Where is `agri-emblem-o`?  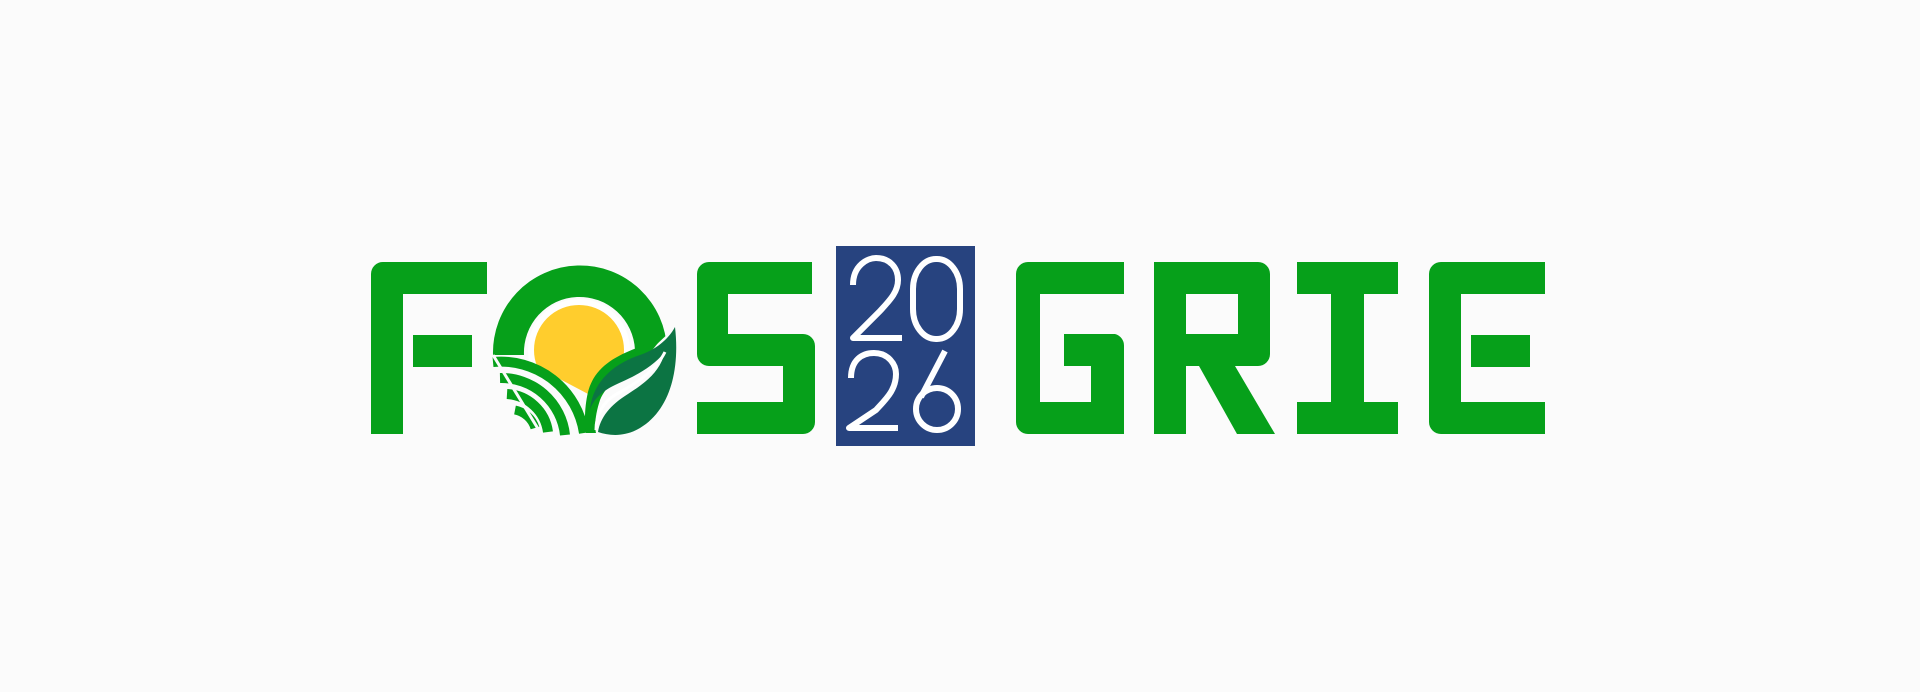
agri-emblem-o is located at coordinates (584, 351).